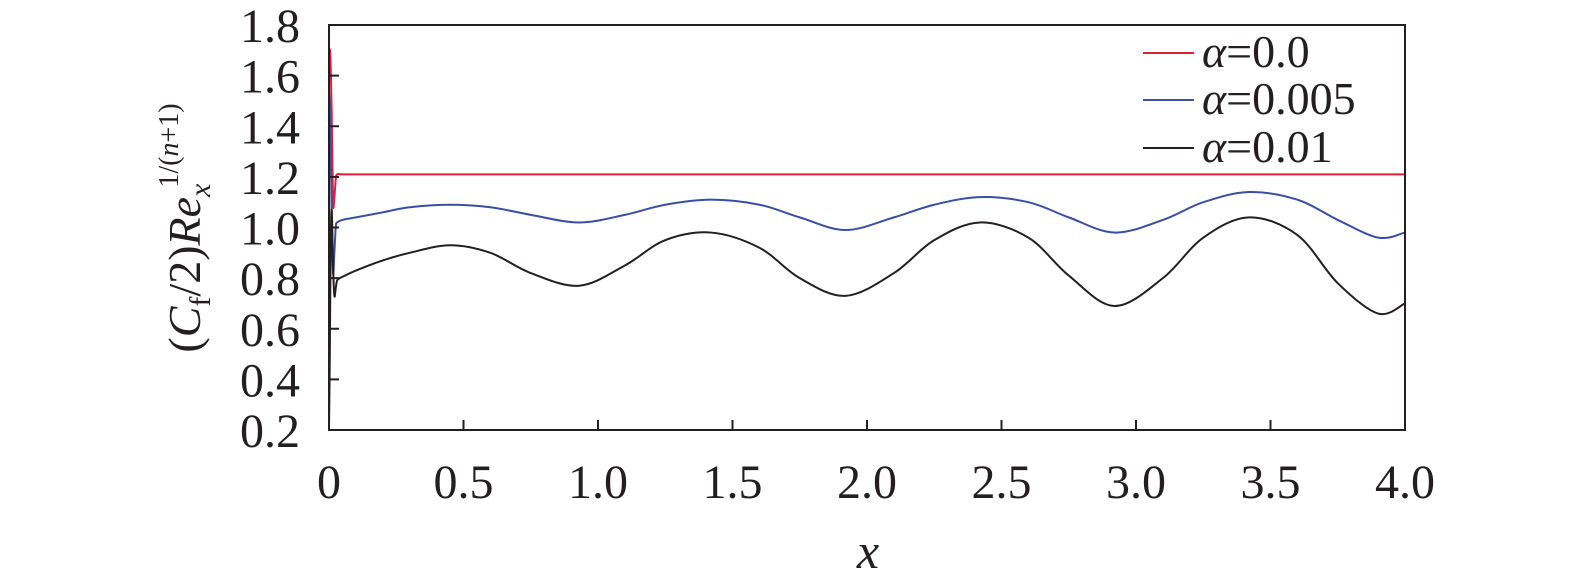 This screenshot has height=588, width=1575. I want to click on y-tick-label: 1.0, so click(270, 229).